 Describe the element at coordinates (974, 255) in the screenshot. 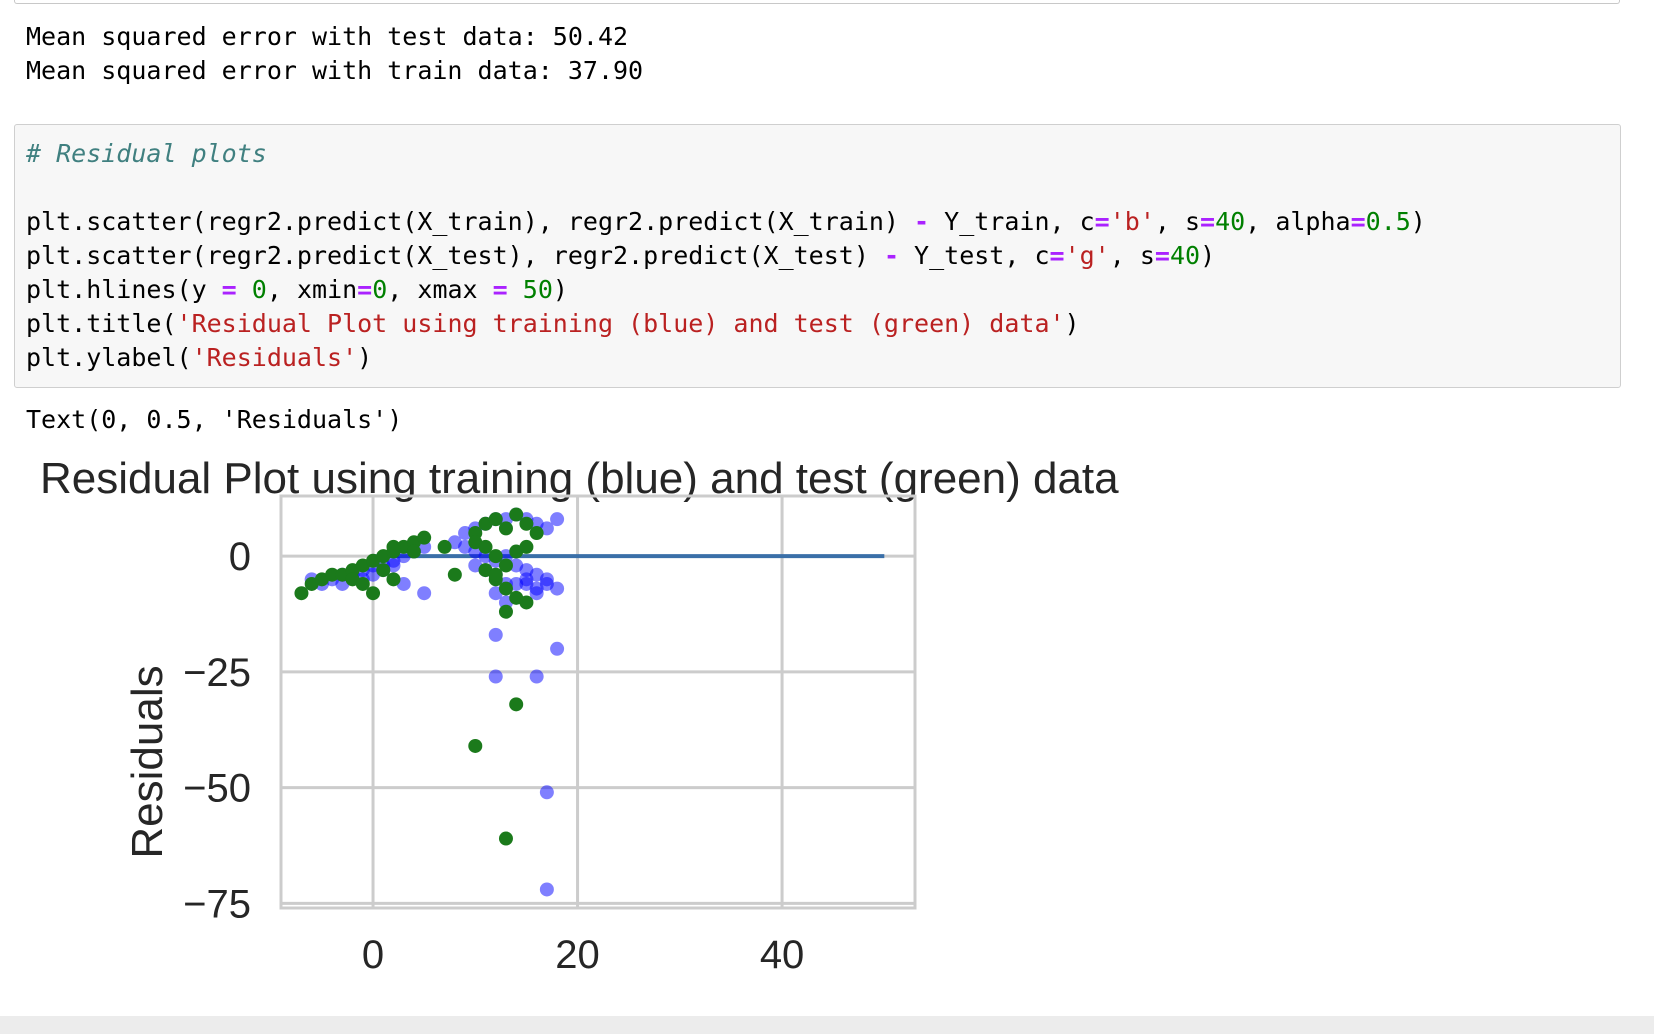

I see `code-token: Y_test, c` at that location.